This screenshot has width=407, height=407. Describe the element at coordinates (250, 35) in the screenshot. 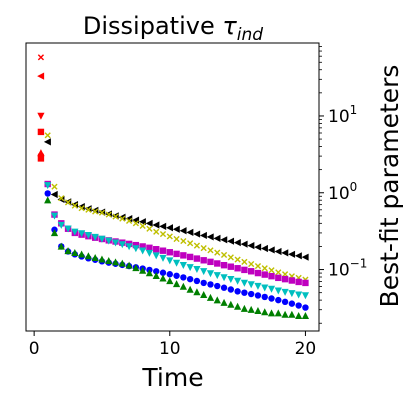

I see `chart-title-subscript: ind` at that location.